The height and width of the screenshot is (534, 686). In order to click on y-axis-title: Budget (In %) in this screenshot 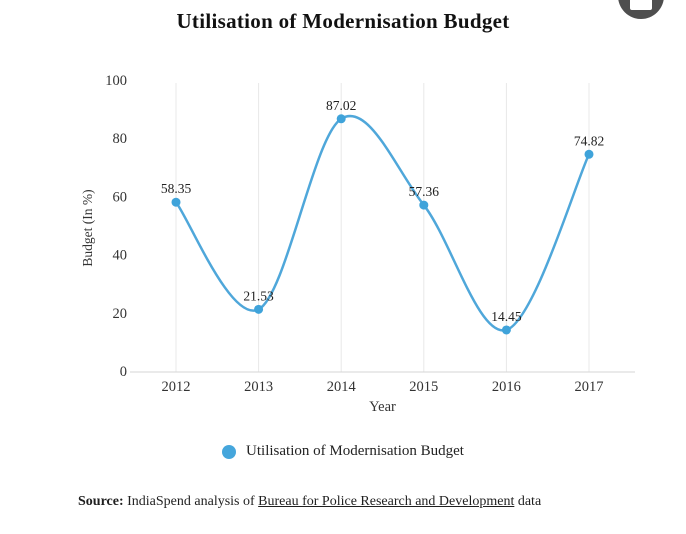, I will do `click(87, 227)`.